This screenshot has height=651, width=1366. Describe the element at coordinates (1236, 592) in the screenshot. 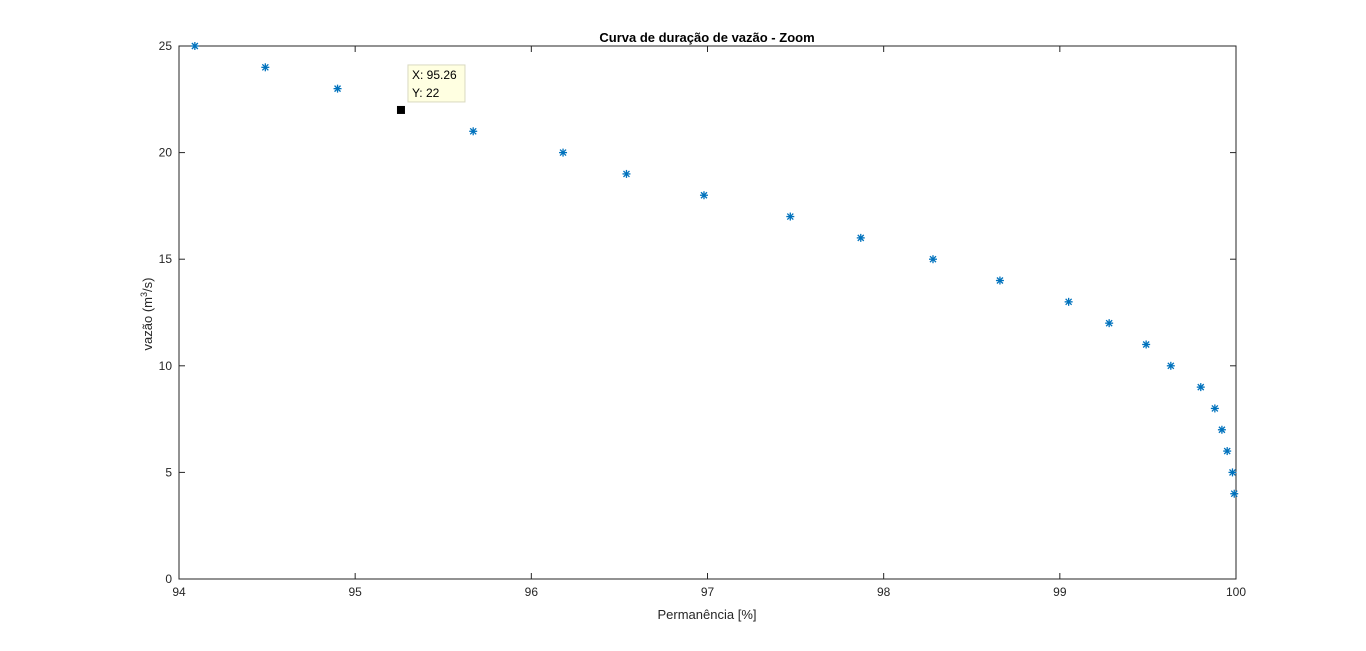

I see `x-tick-label: 100` at that location.